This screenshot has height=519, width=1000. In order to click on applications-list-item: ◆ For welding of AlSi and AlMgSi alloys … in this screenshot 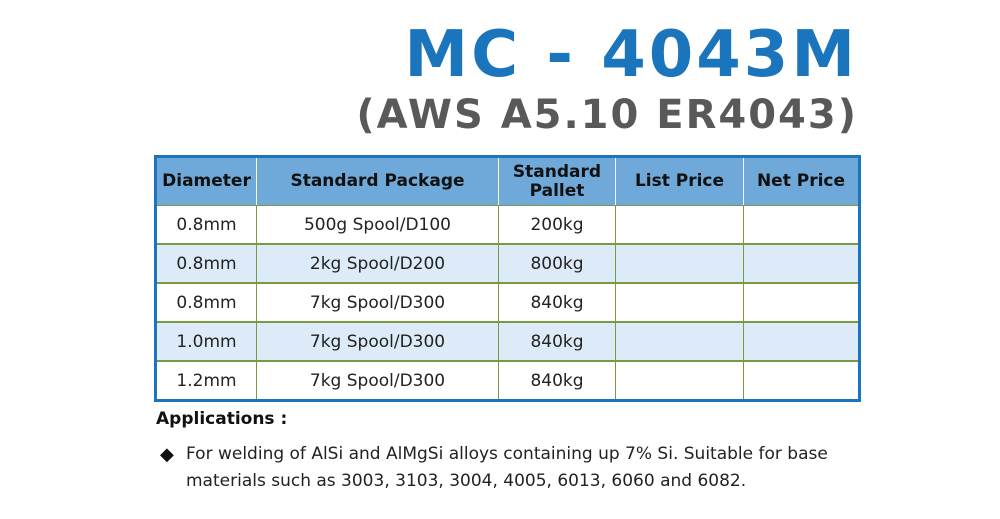, I will do `click(520, 468)`.